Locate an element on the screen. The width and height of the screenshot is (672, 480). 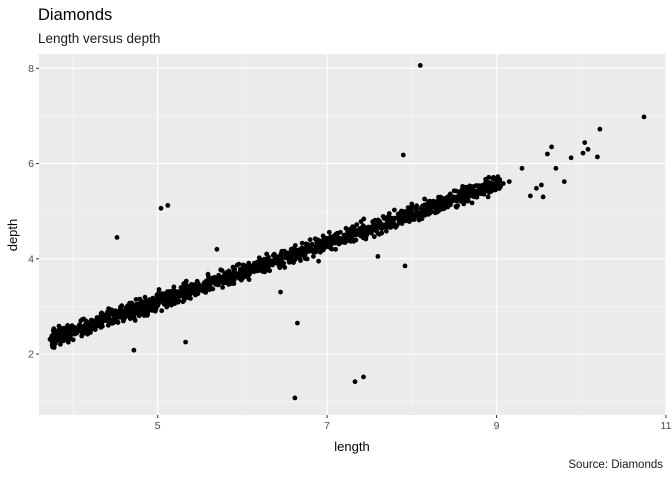
chart-title: Diamonds is located at coordinates (75, 15).